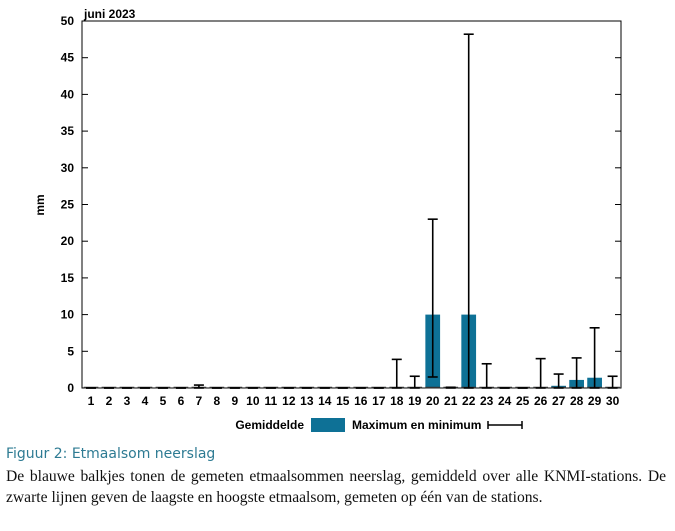  I want to click on x-tick-label: 5, so click(163, 401).